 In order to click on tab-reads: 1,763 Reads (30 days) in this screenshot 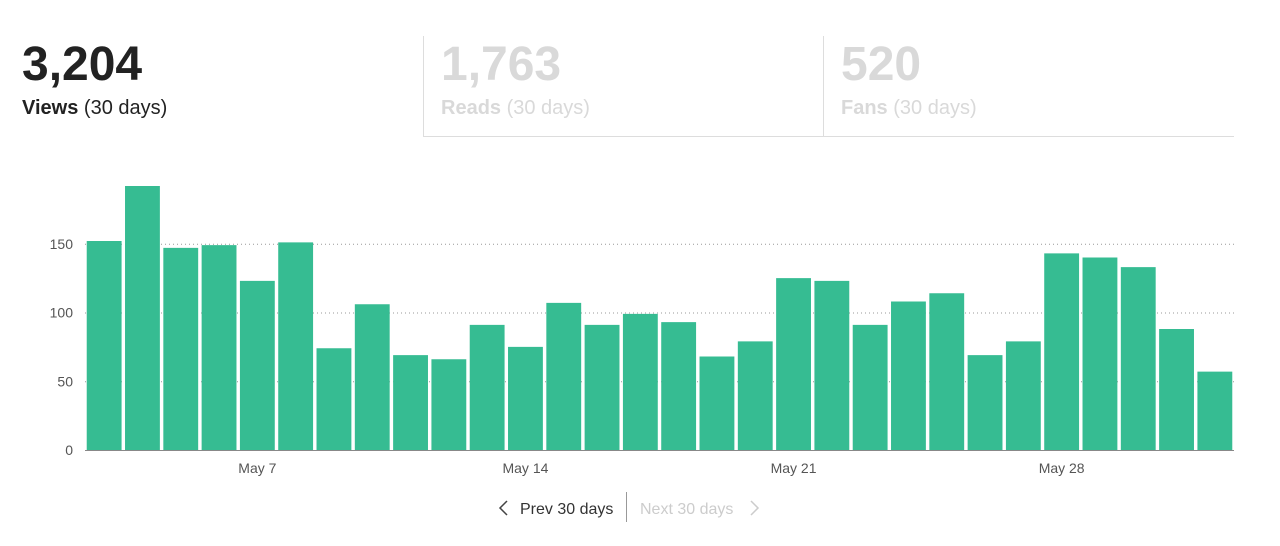, I will do `click(515, 78)`.